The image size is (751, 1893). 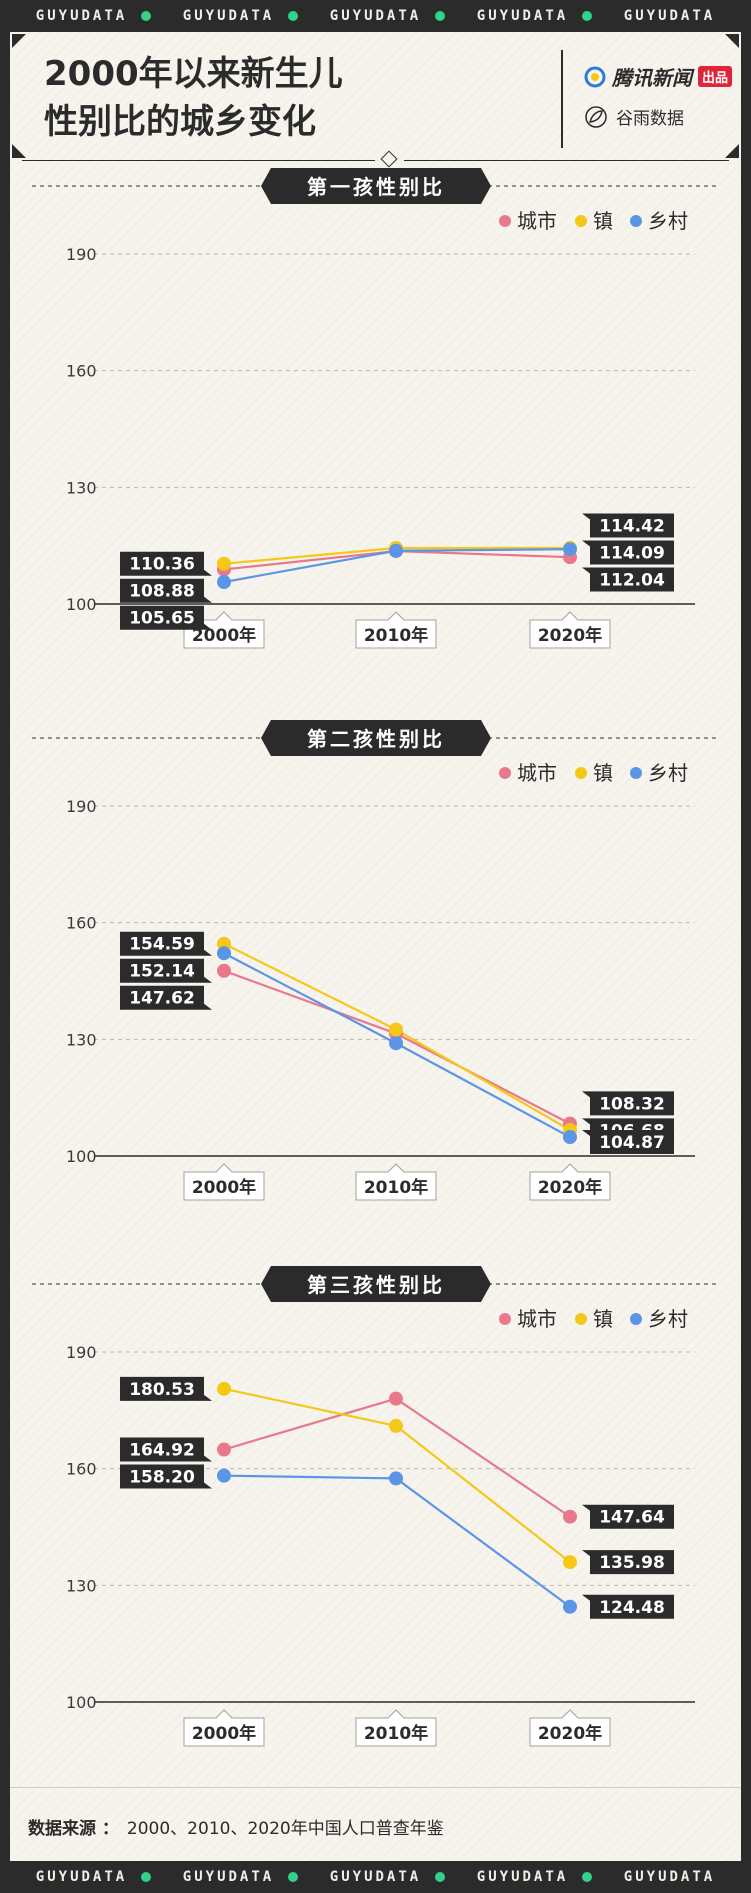 What do you see at coordinates (193, 74) in the screenshot?
I see `title-line-1: 2000年以来新生儿` at bounding box center [193, 74].